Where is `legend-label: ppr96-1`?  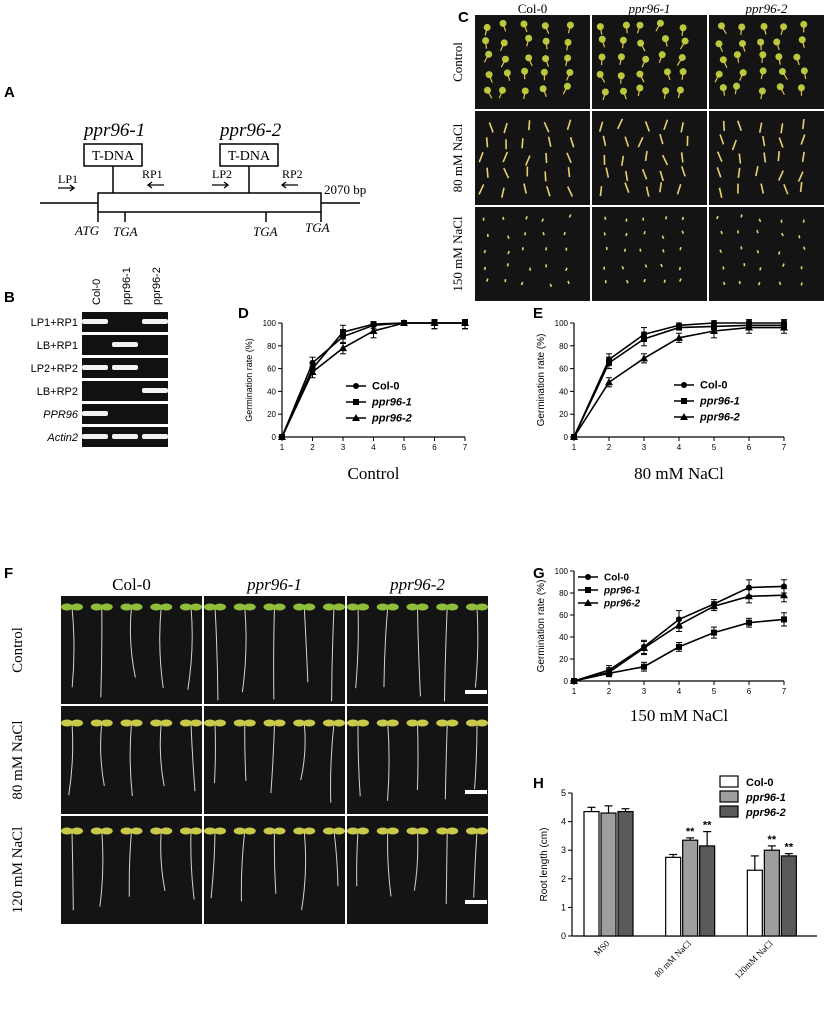
legend-label: ppr96-1 is located at coordinates (622, 591).